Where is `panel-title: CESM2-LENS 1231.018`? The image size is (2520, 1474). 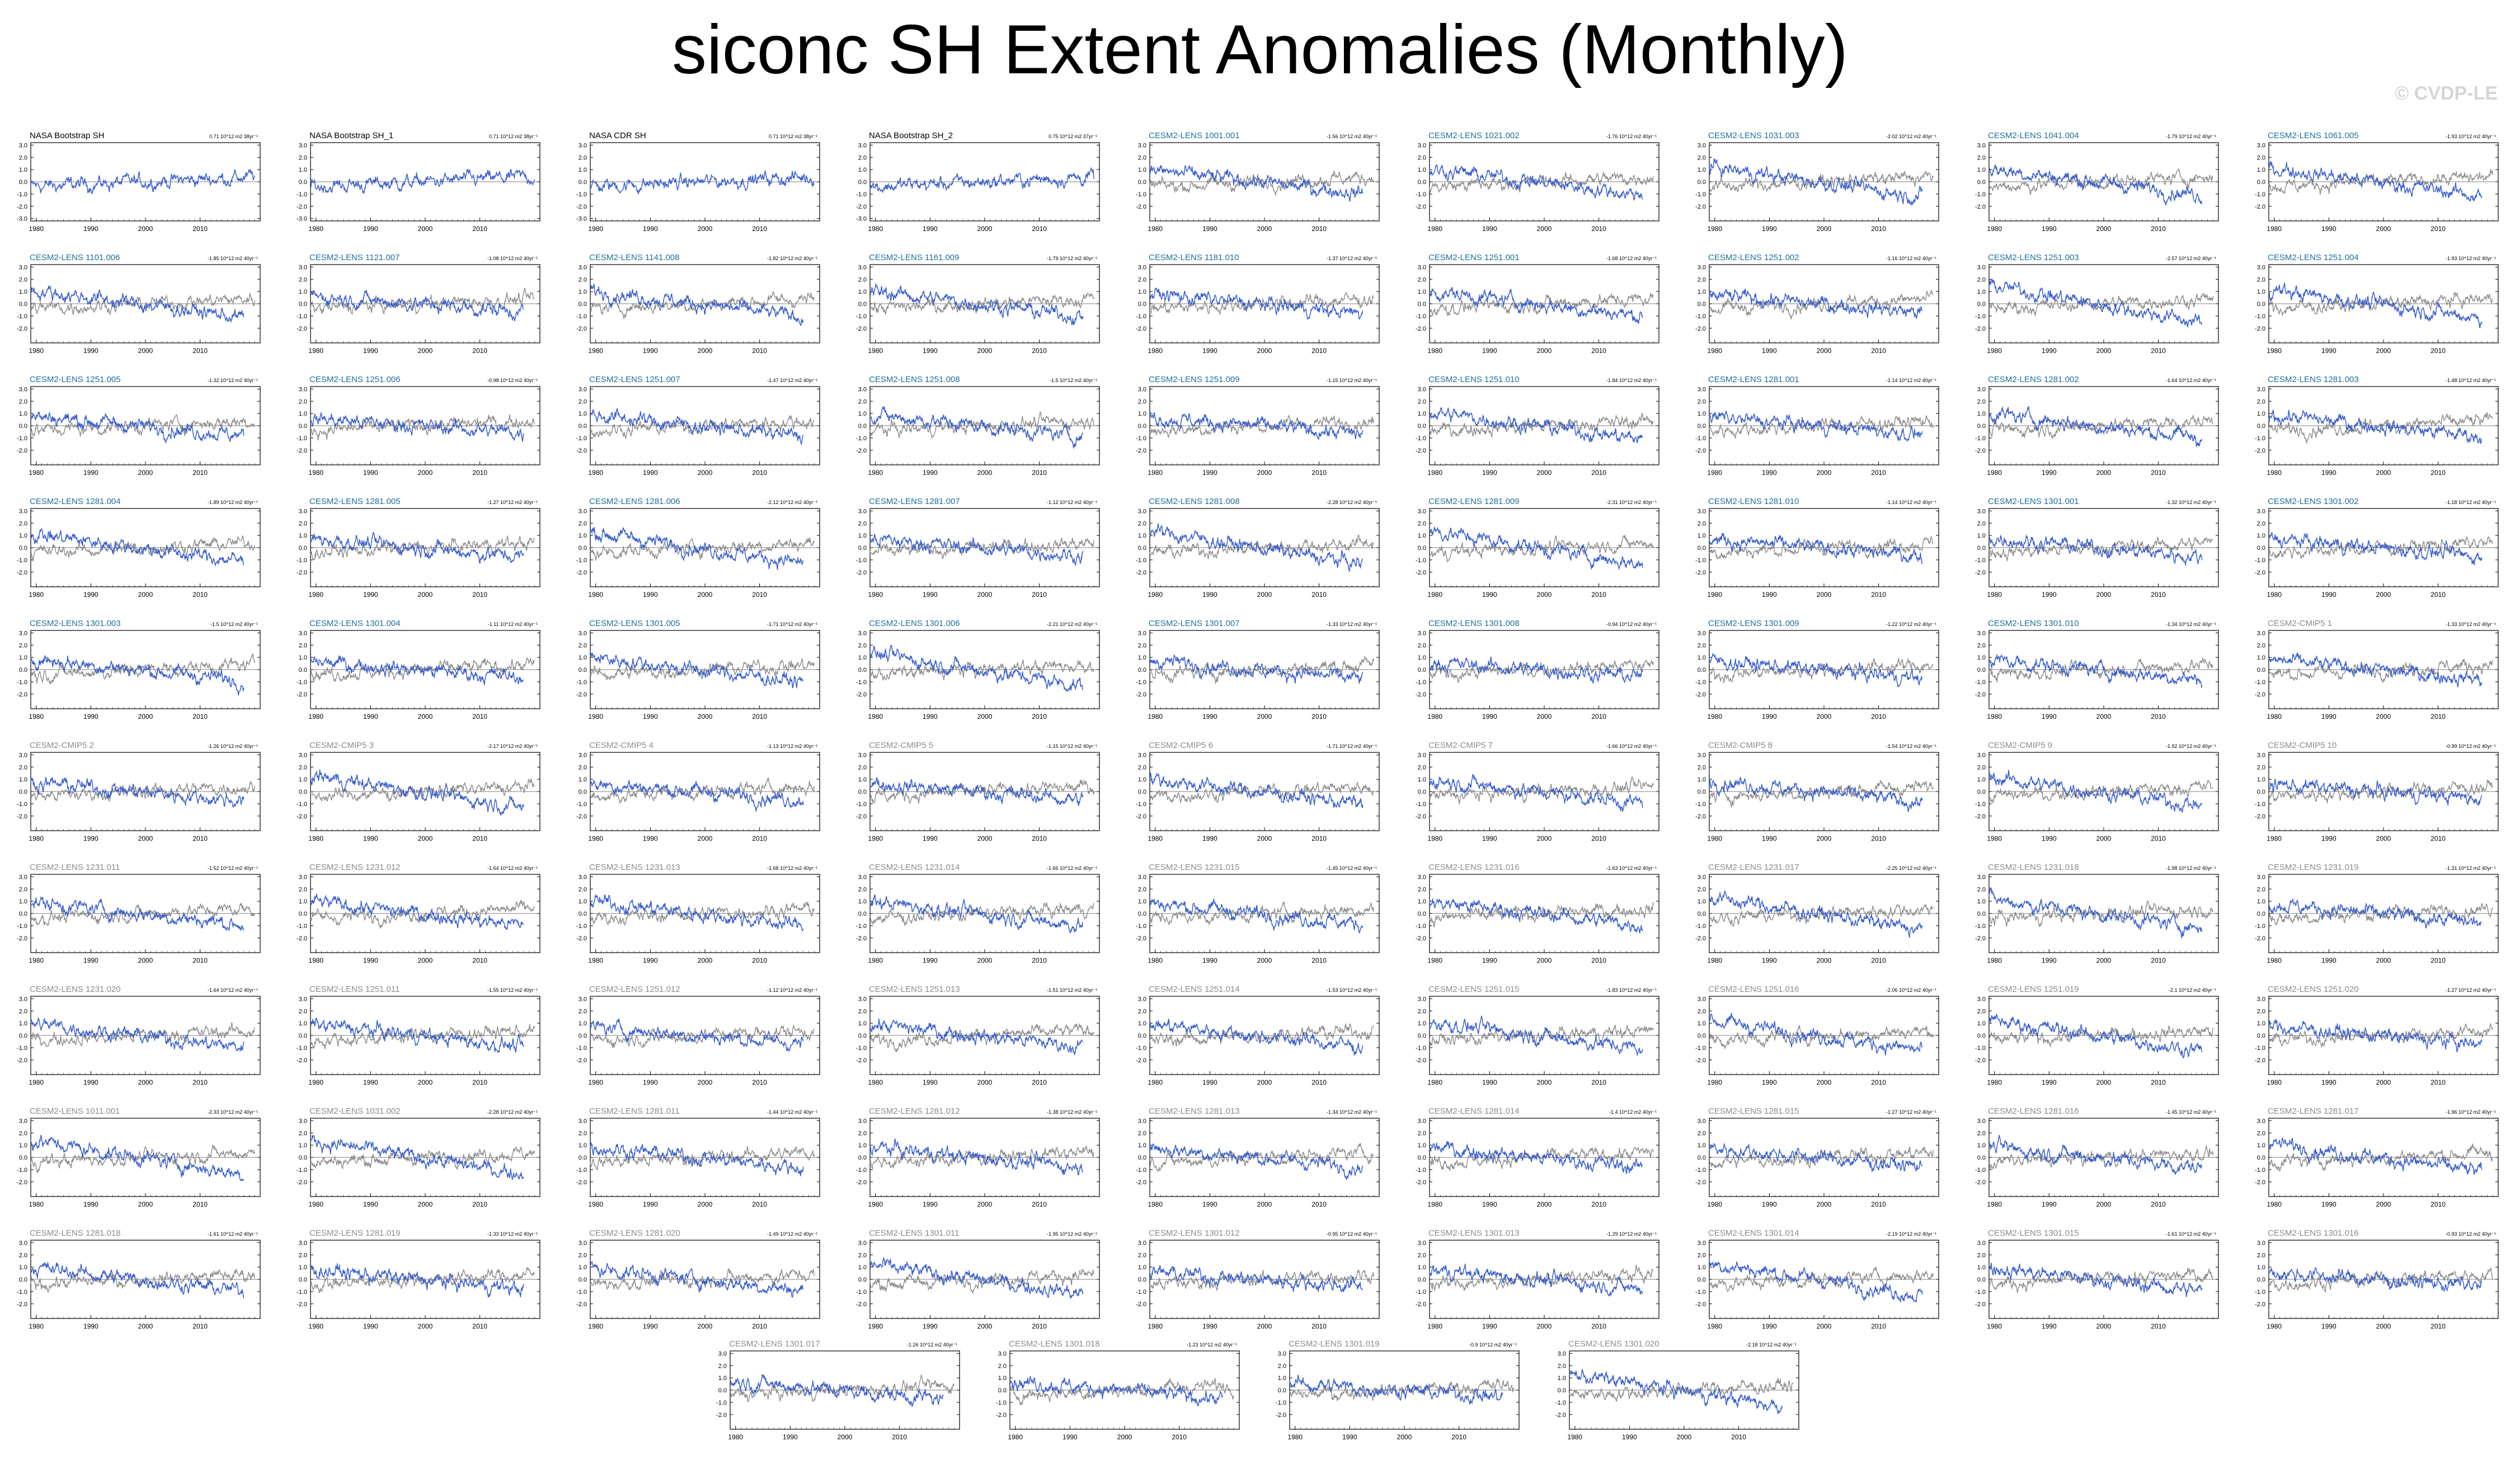 panel-title: CESM2-LENS 1231.018 is located at coordinates (2034, 868).